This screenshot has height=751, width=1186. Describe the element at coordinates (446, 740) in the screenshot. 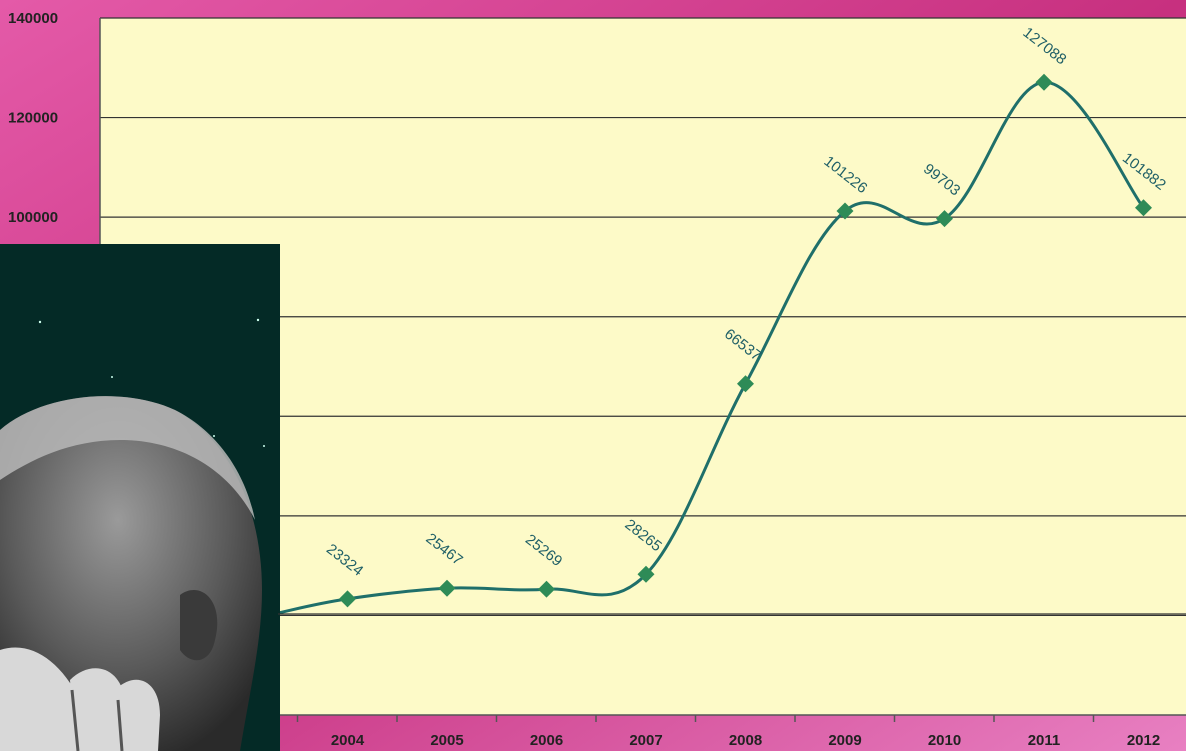

I see `x-tick-label: 2005` at that location.